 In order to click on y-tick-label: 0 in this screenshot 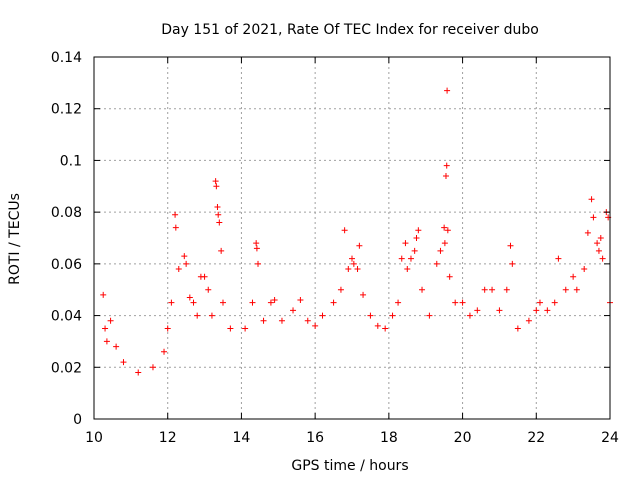, I will do `click(77, 420)`.